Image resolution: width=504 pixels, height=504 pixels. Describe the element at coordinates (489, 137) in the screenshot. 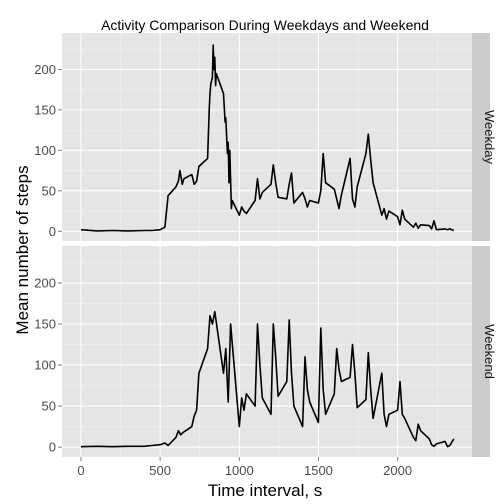

I see `facet-strip-label: Weekday` at that location.